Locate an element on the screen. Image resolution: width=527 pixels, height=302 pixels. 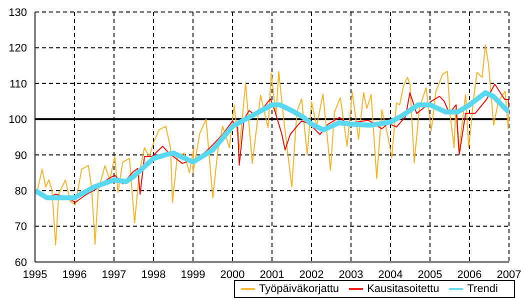
legend-label: Kausitasoitettu is located at coordinates (403, 288).